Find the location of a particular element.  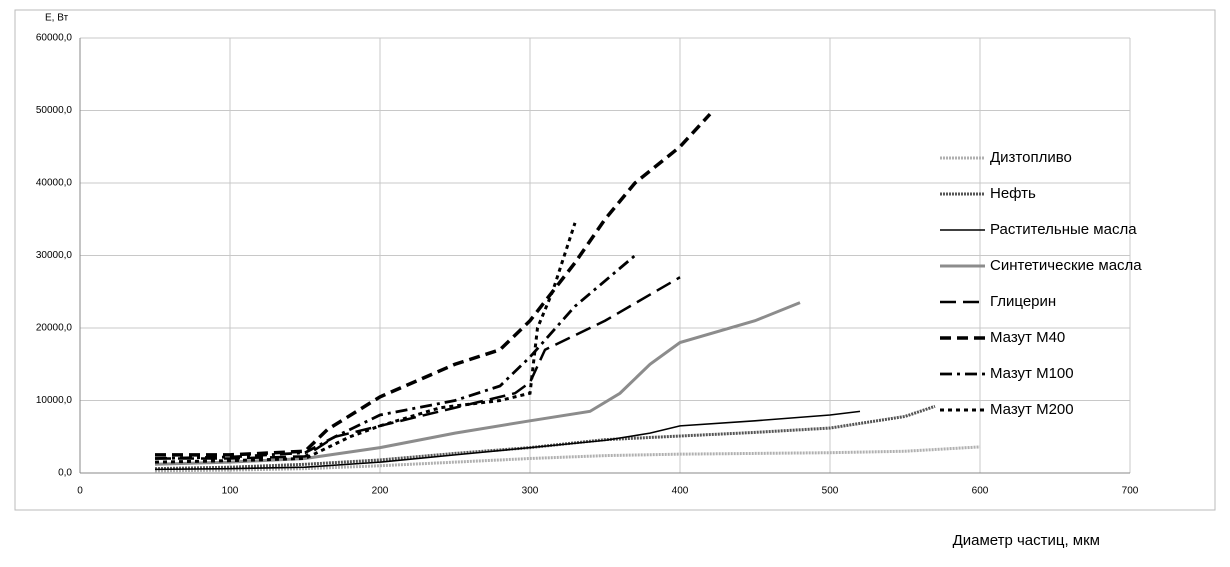

x-tick-label: 600 is located at coordinates (980, 491).